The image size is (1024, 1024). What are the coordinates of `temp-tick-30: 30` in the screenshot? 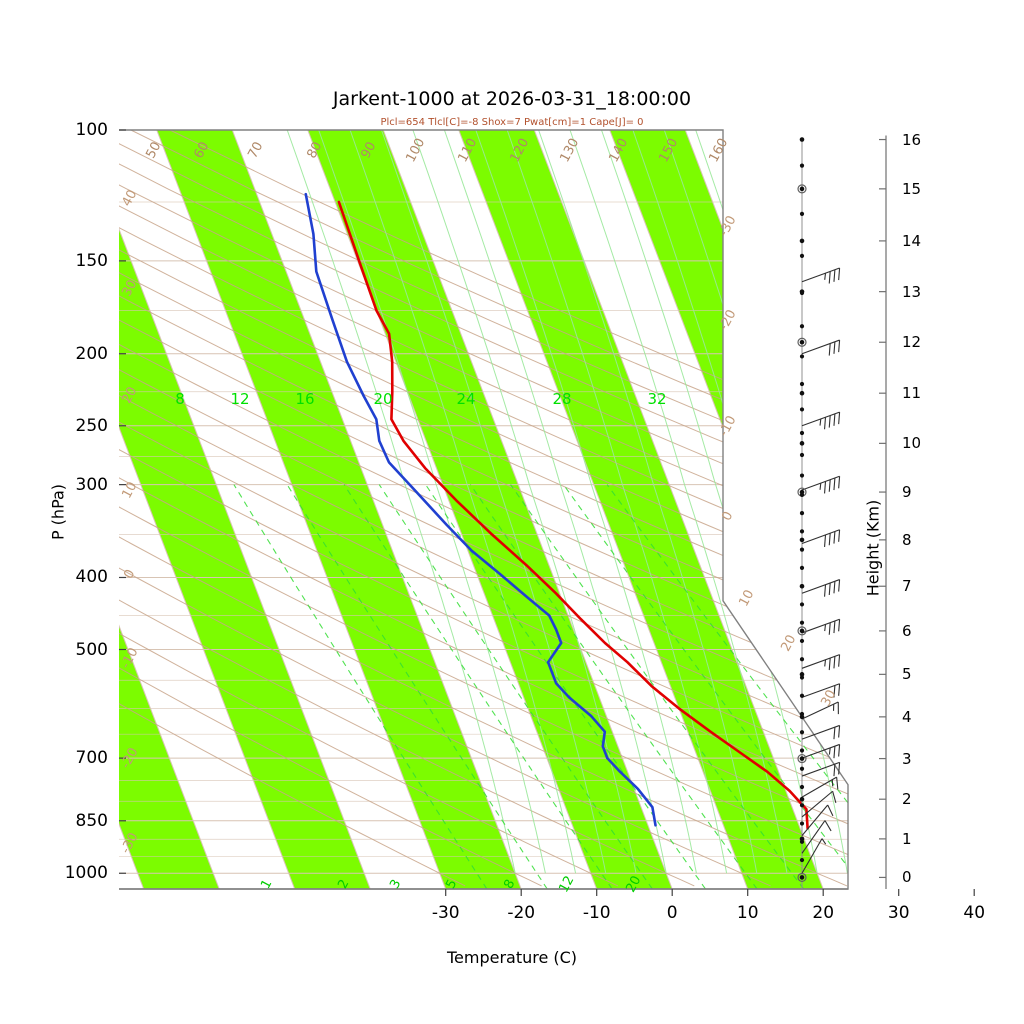 It's located at (898, 913).